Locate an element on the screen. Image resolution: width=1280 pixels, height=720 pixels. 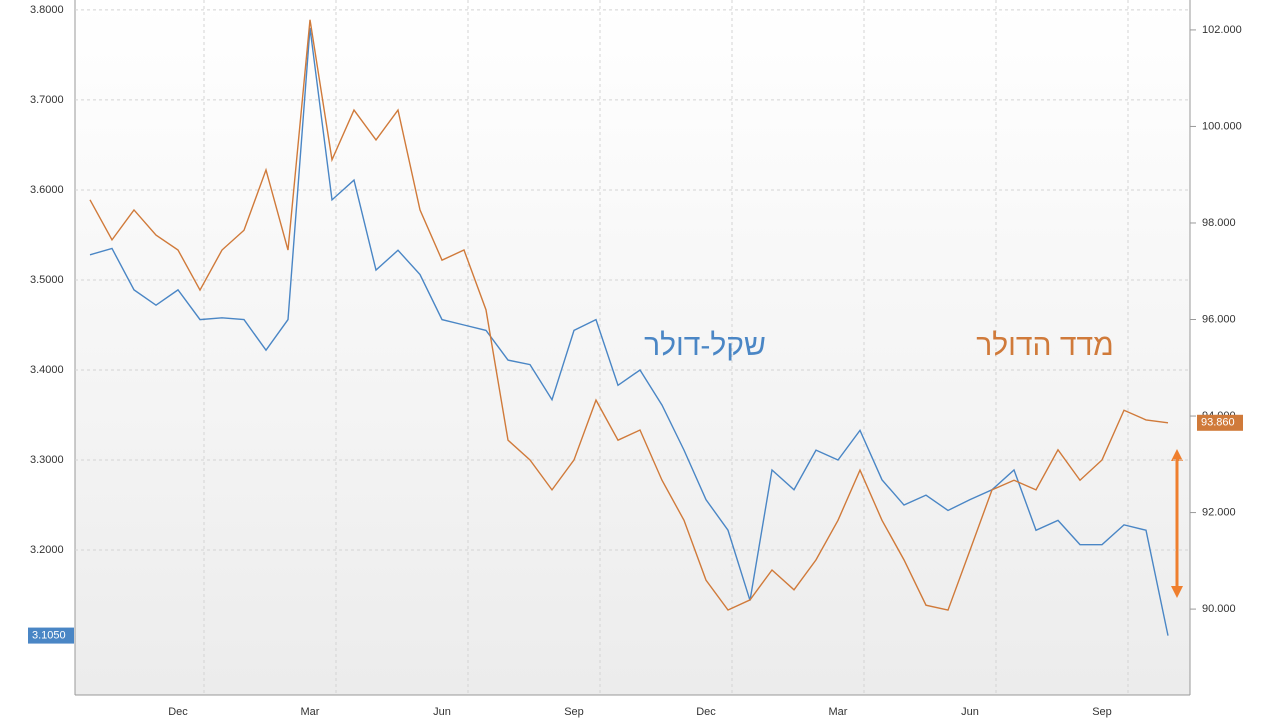
y-tick-label: 3.7000 is located at coordinates (47, 100).